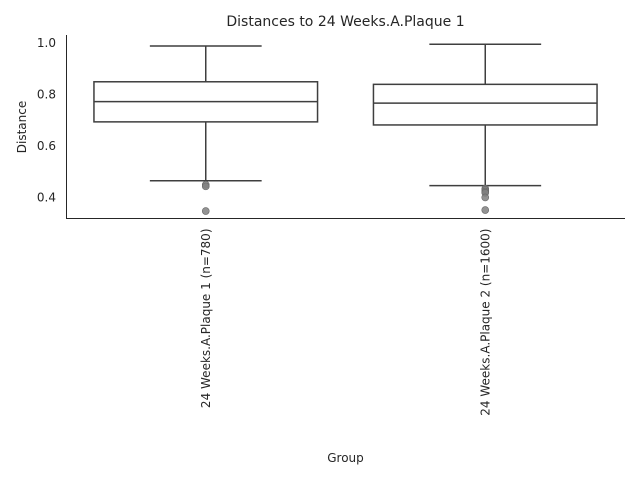  What do you see at coordinates (485, 104) in the screenshot?
I see `box` at bounding box center [485, 104].